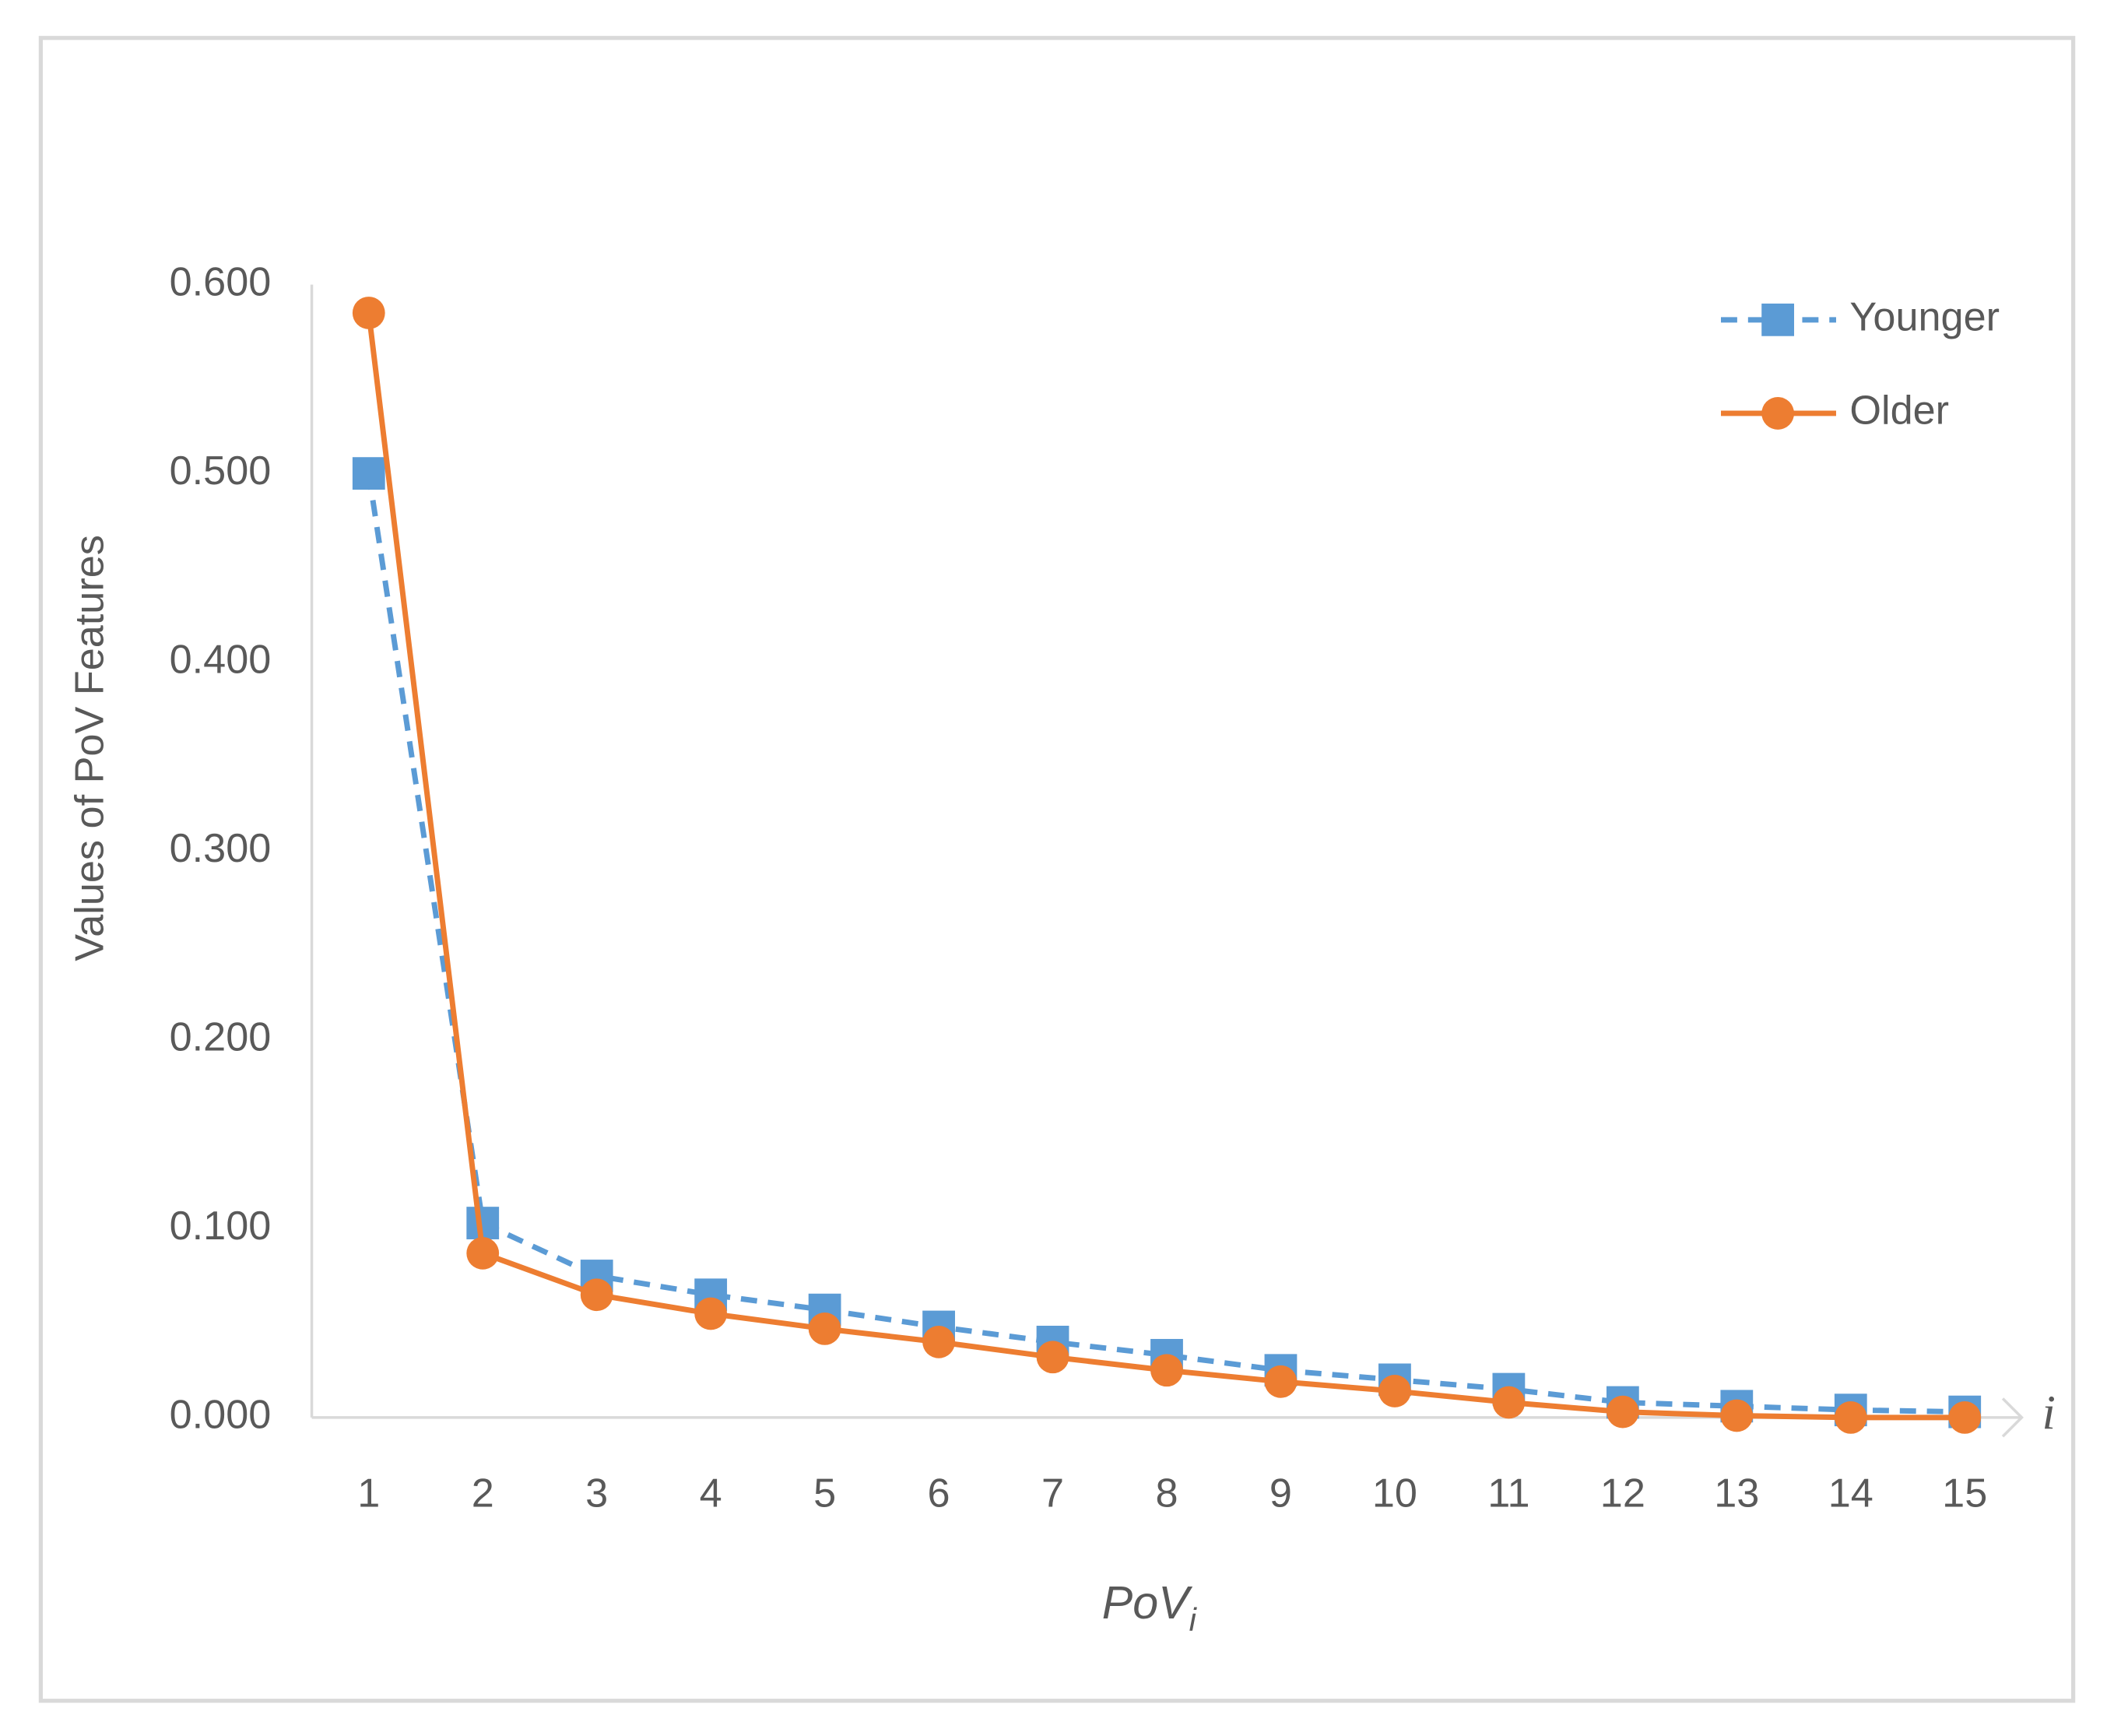 Image resolution: width=2114 pixels, height=1736 pixels. What do you see at coordinates (89, 748) in the screenshot?
I see `y-axis-label: Values of PoV Features` at bounding box center [89, 748].